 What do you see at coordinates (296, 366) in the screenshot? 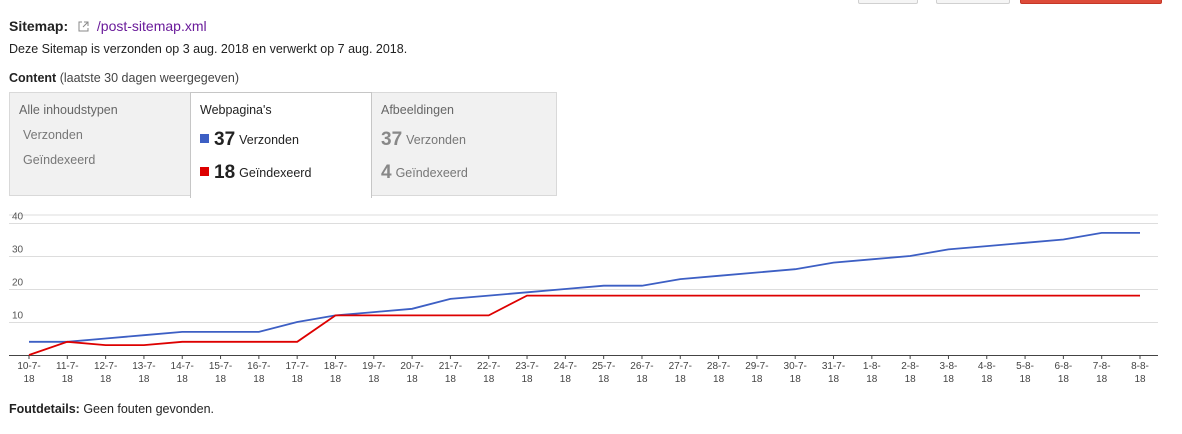
I see `x-tick-label: 17-7-` at bounding box center [296, 366].